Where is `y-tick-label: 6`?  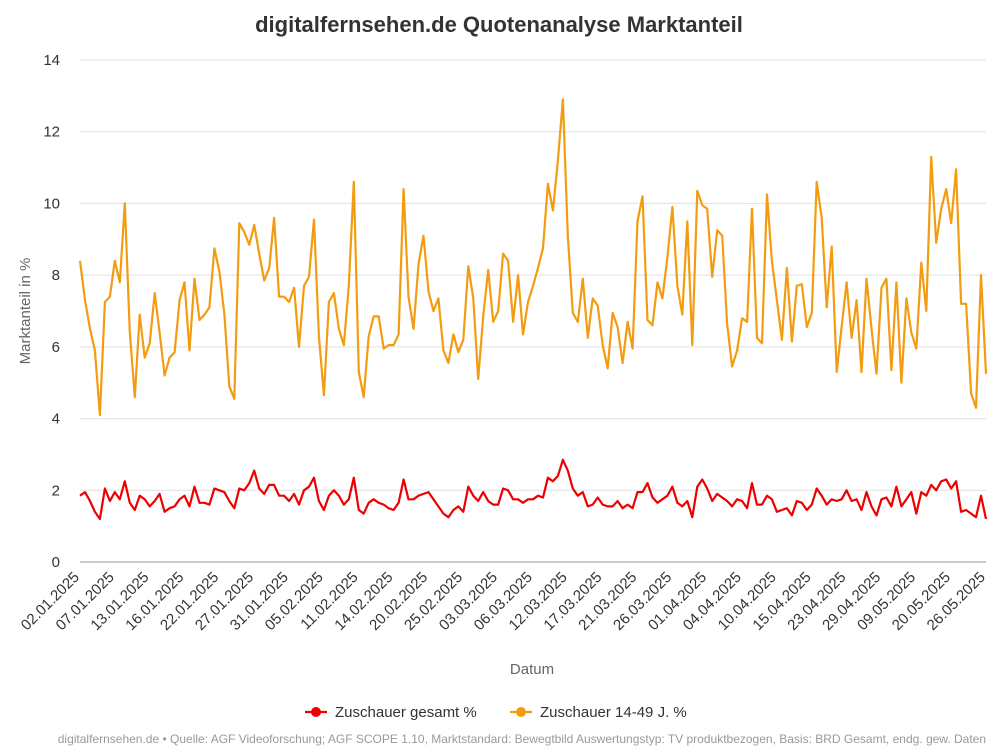
y-tick-label: 6 is located at coordinates (56, 347).